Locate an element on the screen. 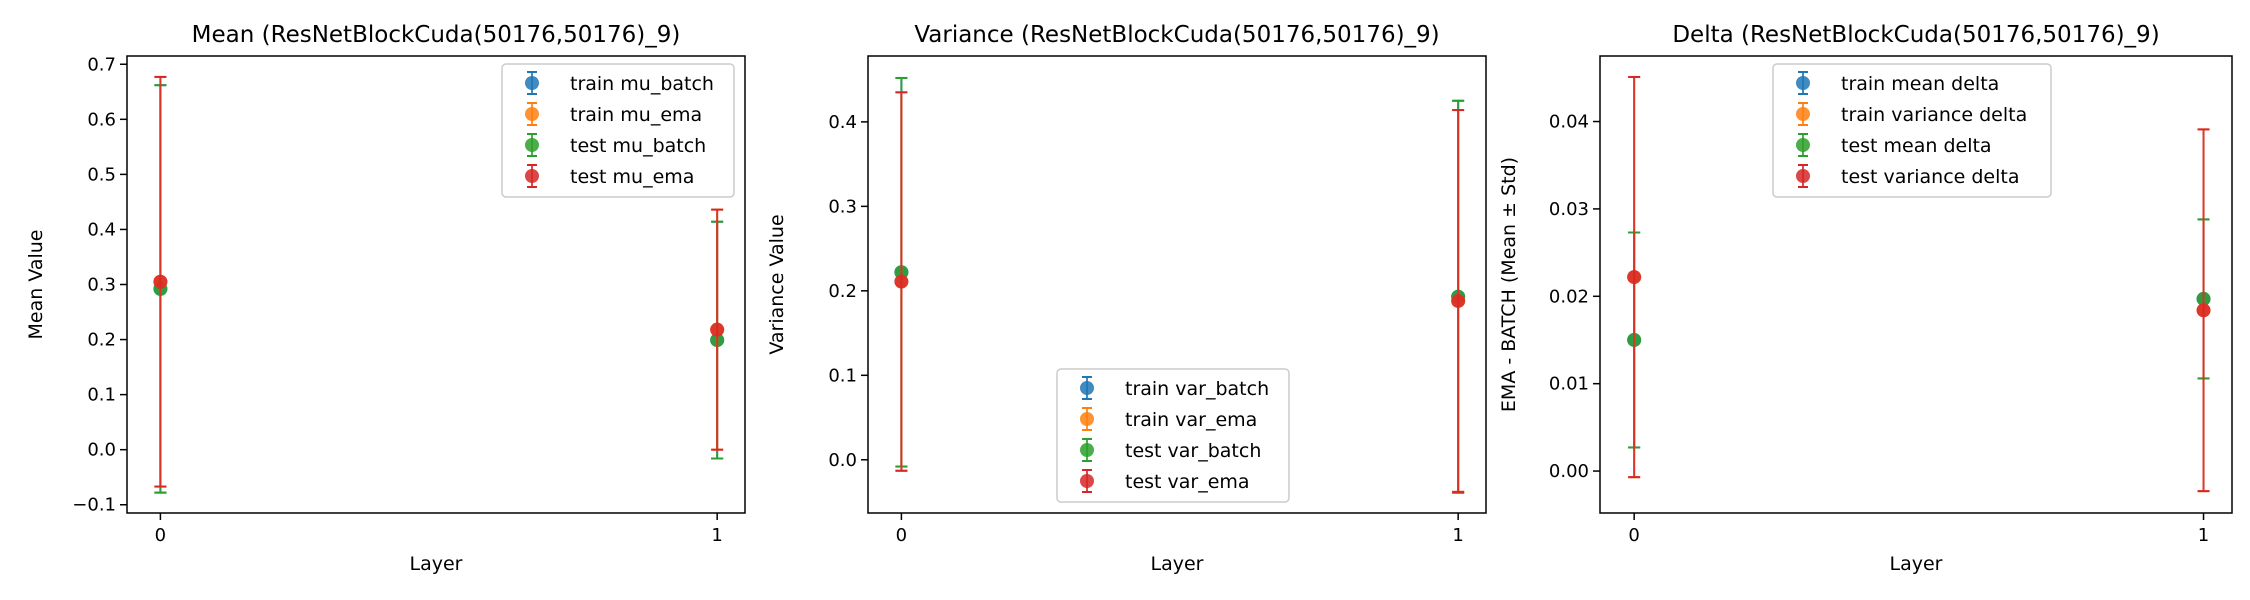 The width and height of the screenshot is (2250, 600). y-tick-label: 0.02 is located at coordinates (1569, 296).